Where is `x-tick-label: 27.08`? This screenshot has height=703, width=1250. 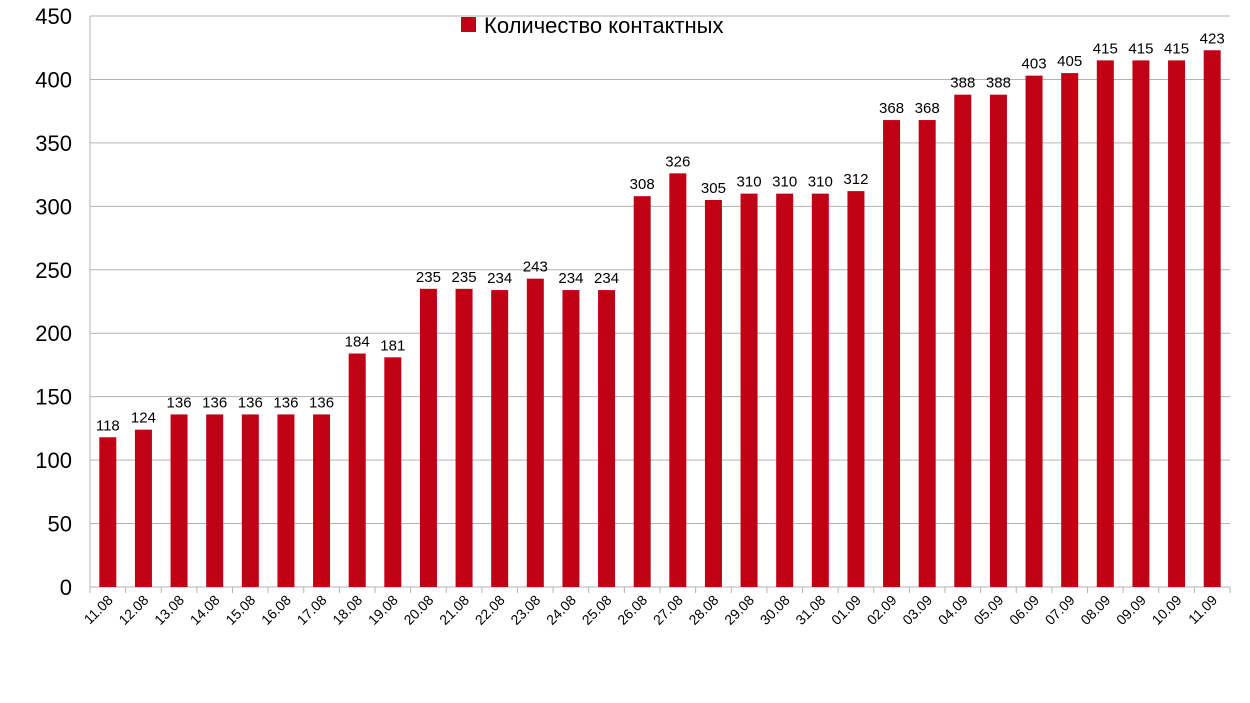 x-tick-label: 27.08 is located at coordinates (668, 610).